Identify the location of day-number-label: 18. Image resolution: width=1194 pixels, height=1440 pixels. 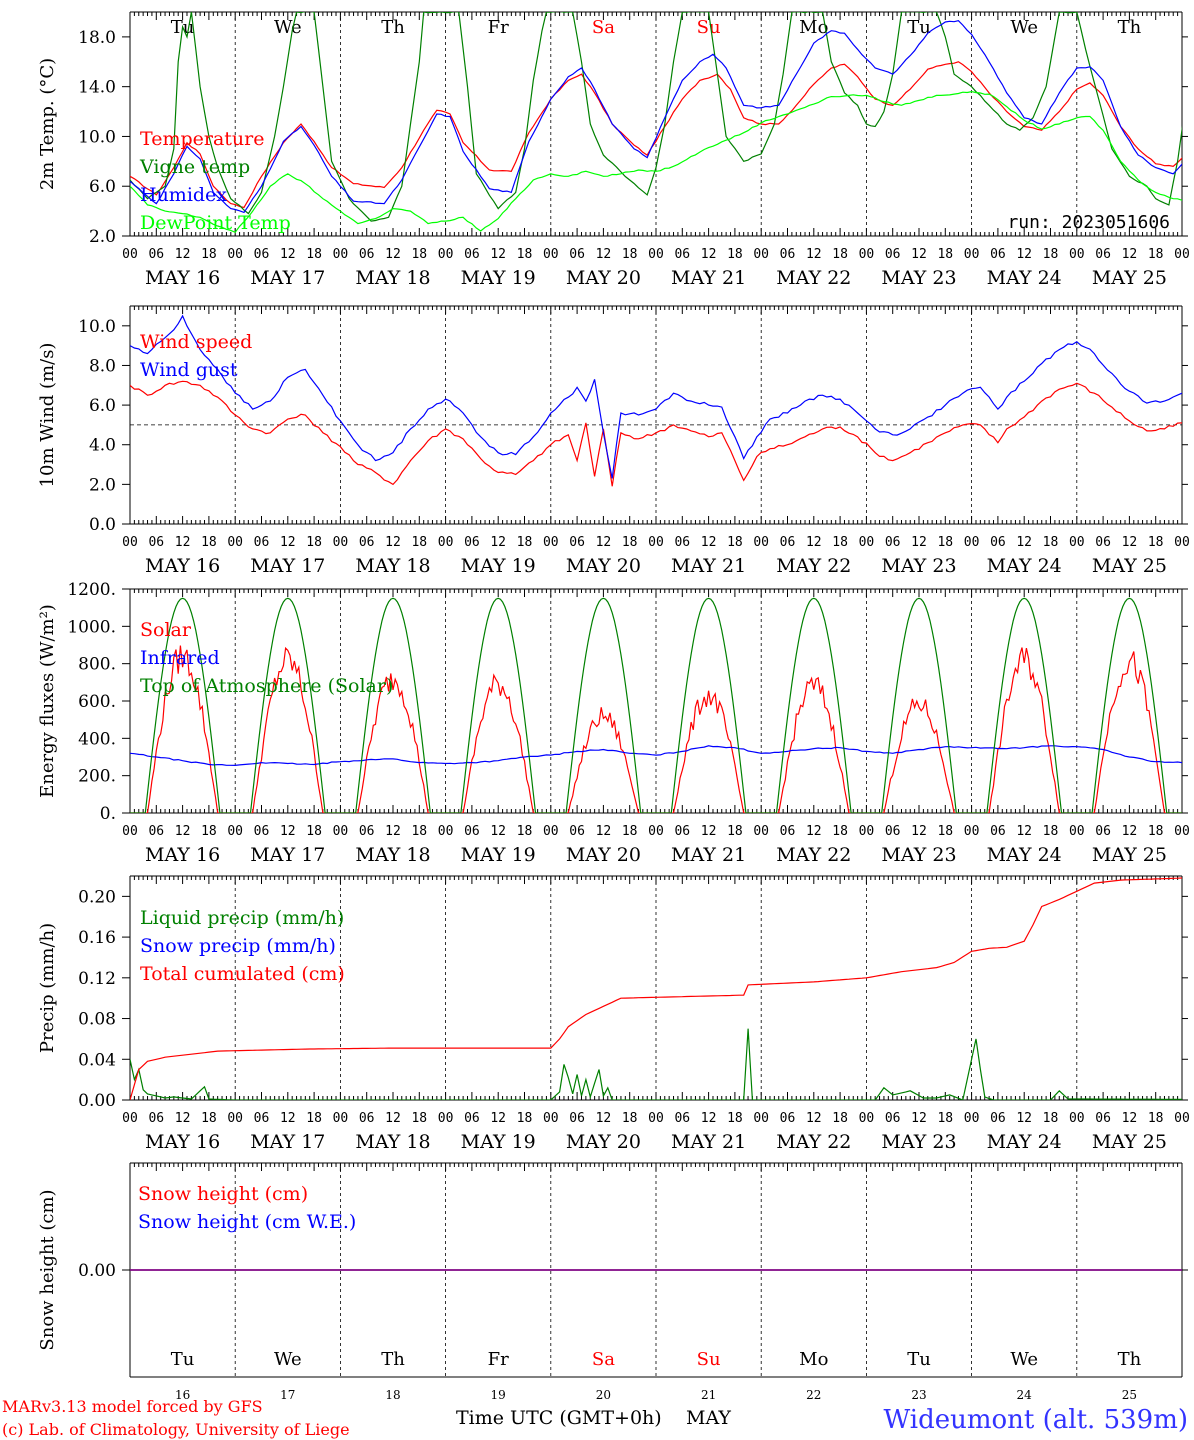
(392, 1395).